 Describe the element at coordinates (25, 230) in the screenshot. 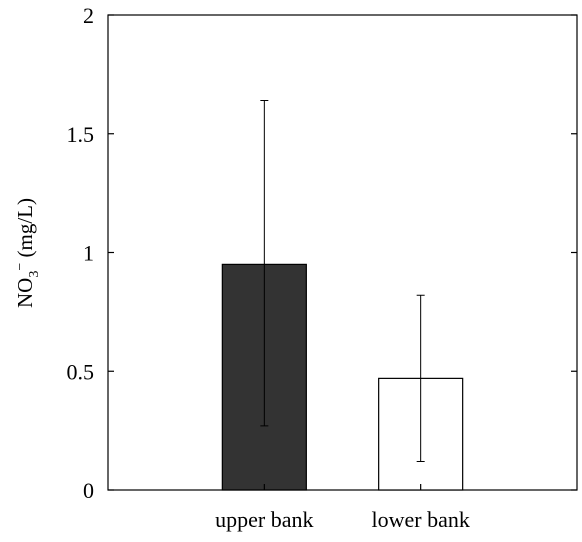

I see `y-axis-label-suffix: (mg/L)` at that location.